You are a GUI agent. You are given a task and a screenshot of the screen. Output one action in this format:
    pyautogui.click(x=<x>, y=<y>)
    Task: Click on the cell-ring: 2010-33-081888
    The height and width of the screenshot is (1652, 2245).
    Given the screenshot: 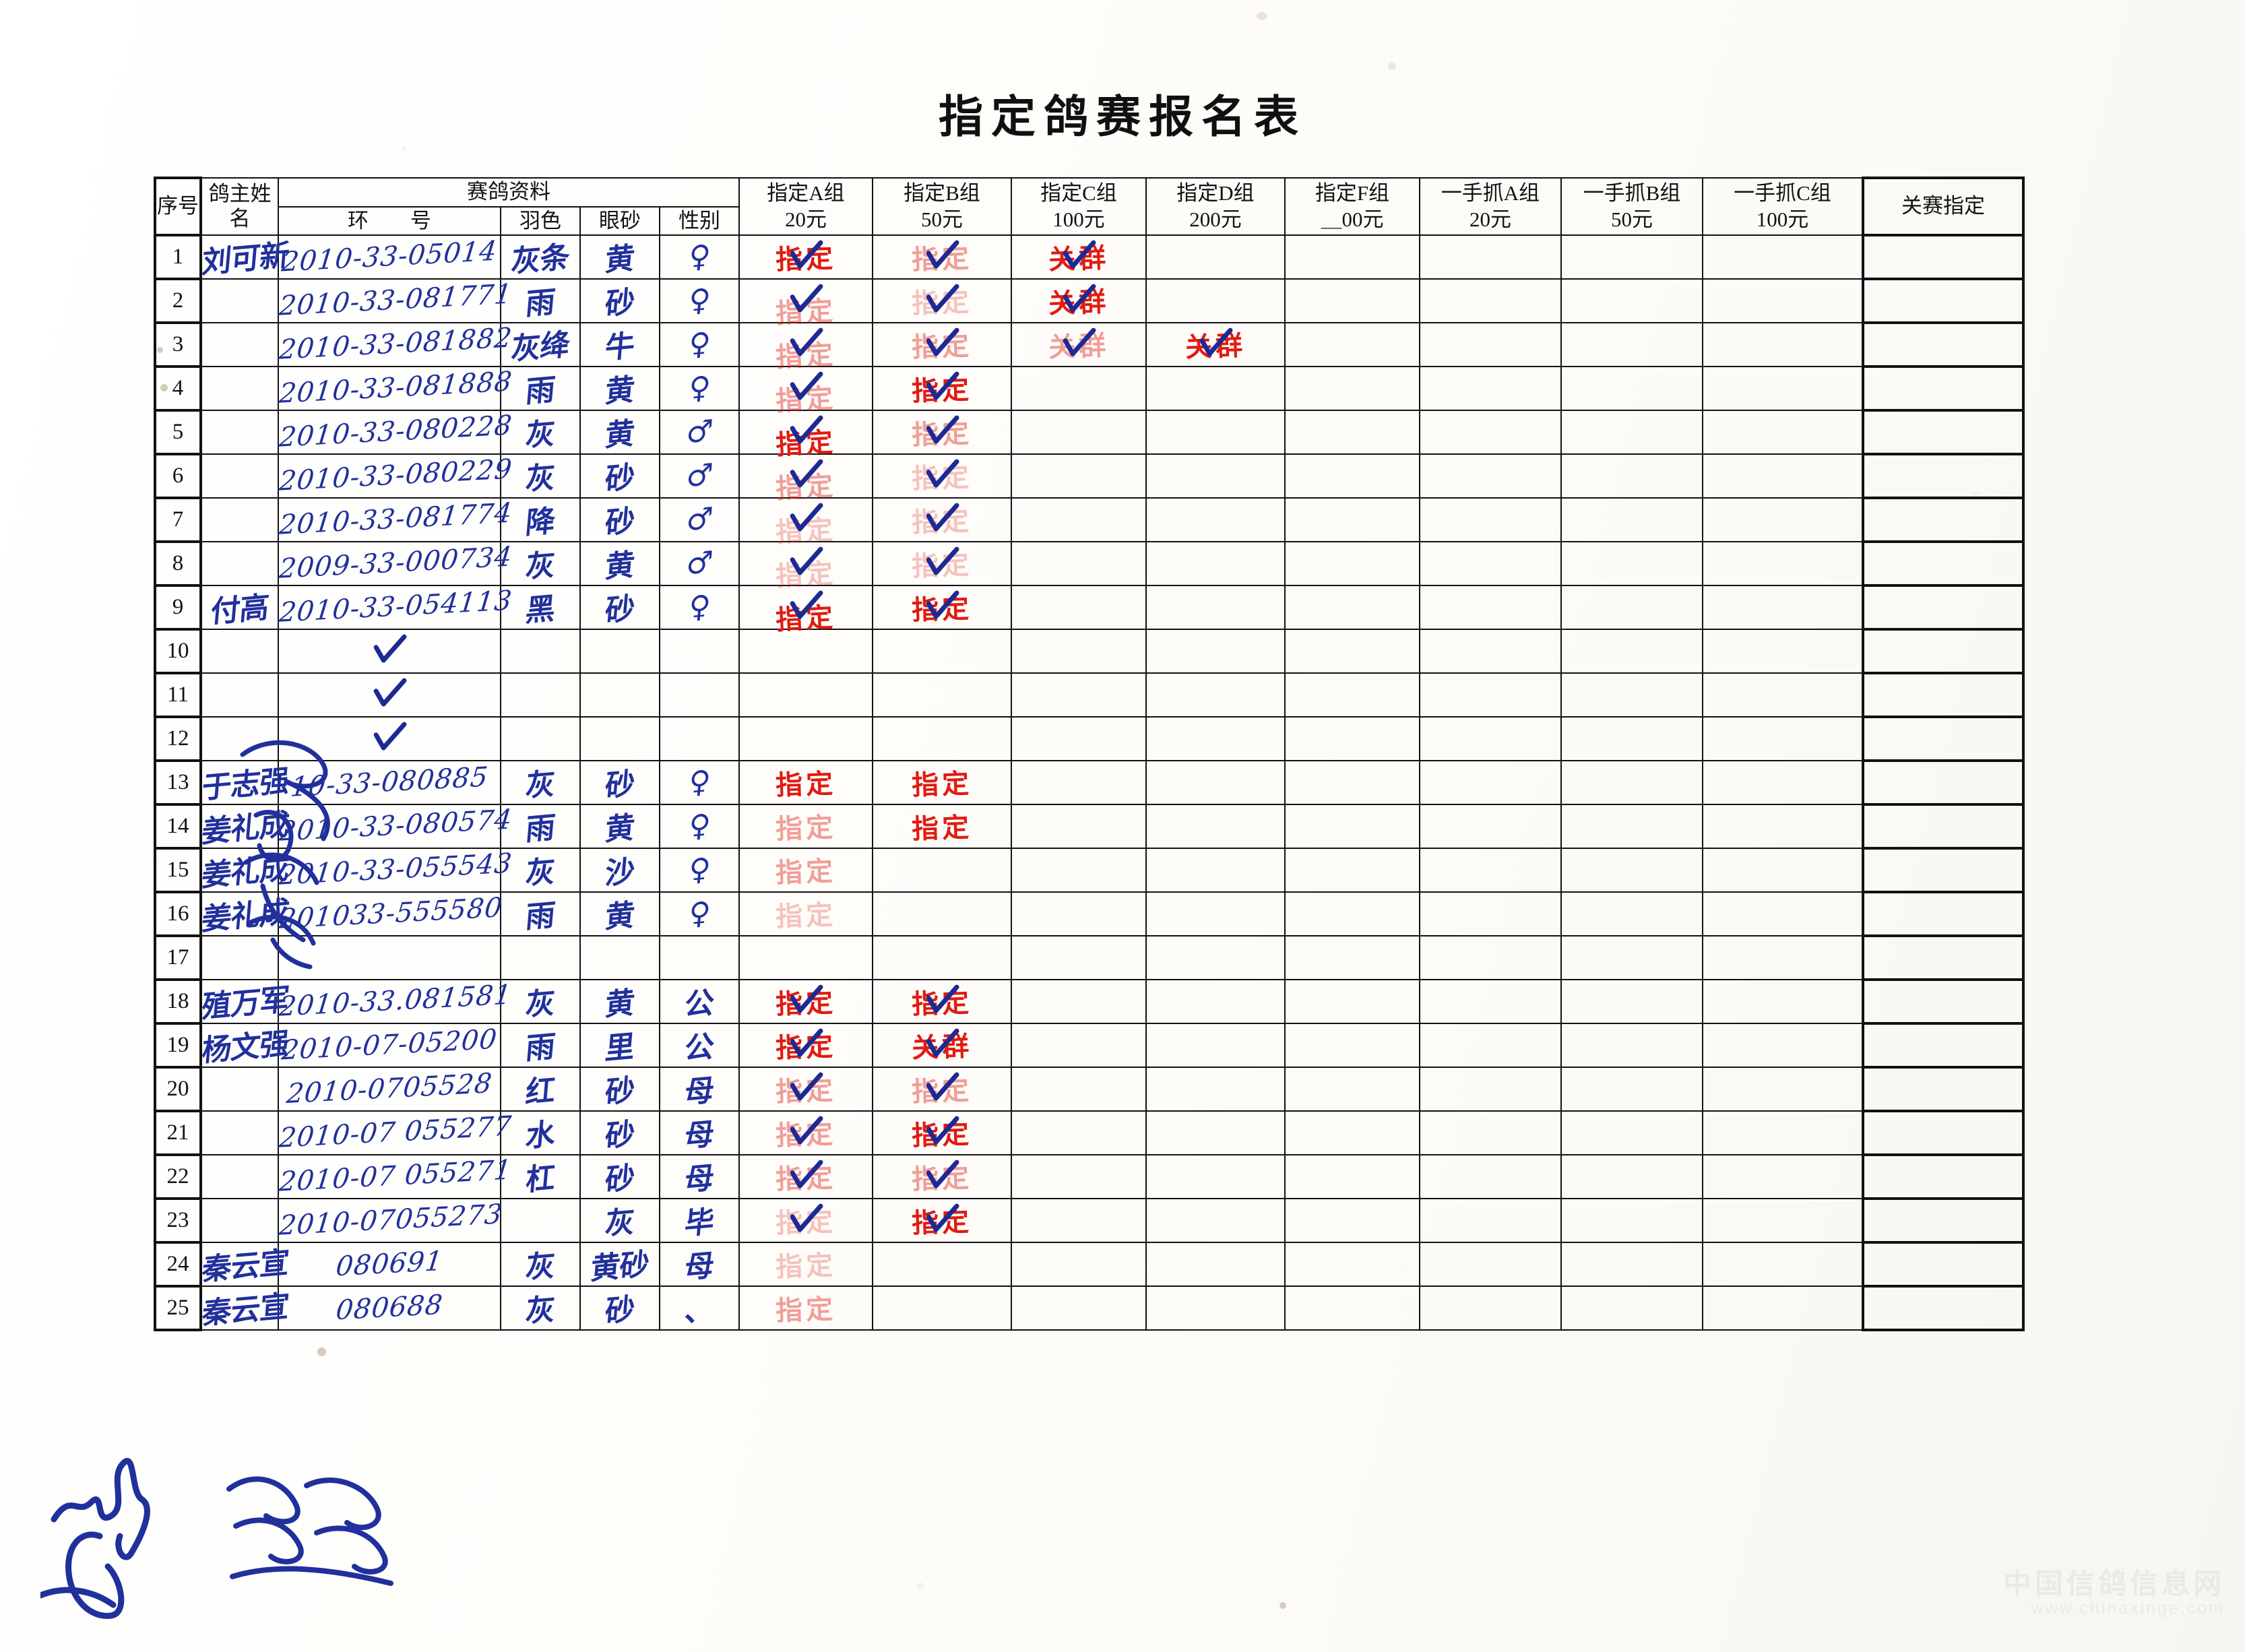 What is the action you would take?
    pyautogui.click(x=395, y=389)
    